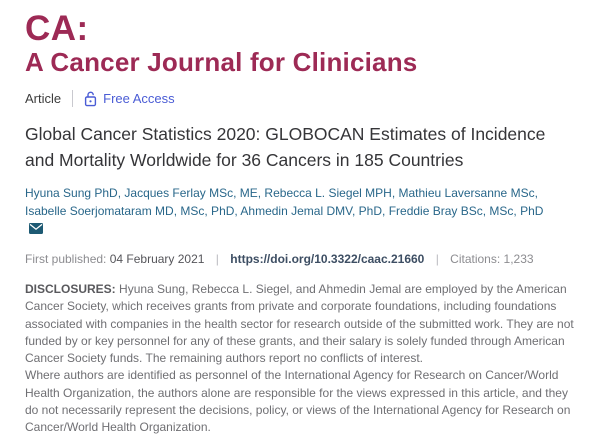 This screenshot has height=437, width=600. Describe the element at coordinates (73, 99) in the screenshot. I see `meta-divider` at that location.